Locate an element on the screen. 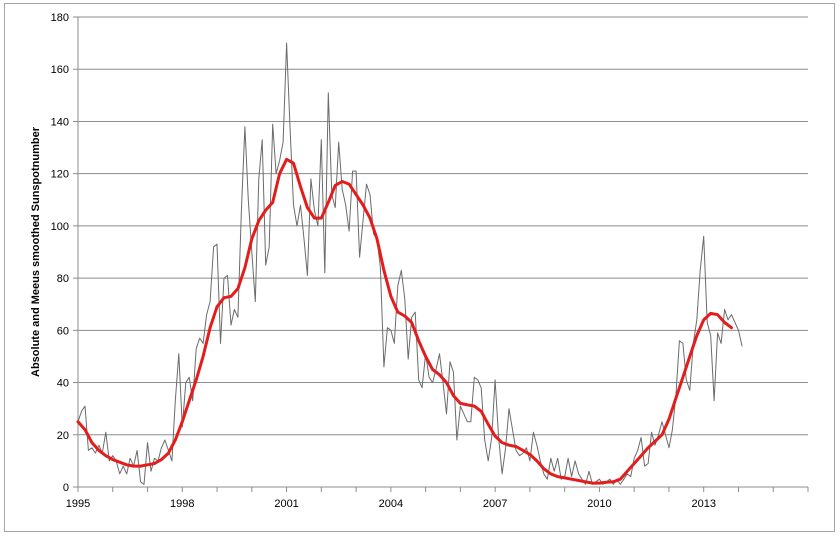 The image size is (840, 537). y-tick-label: 60 is located at coordinates (63, 331).